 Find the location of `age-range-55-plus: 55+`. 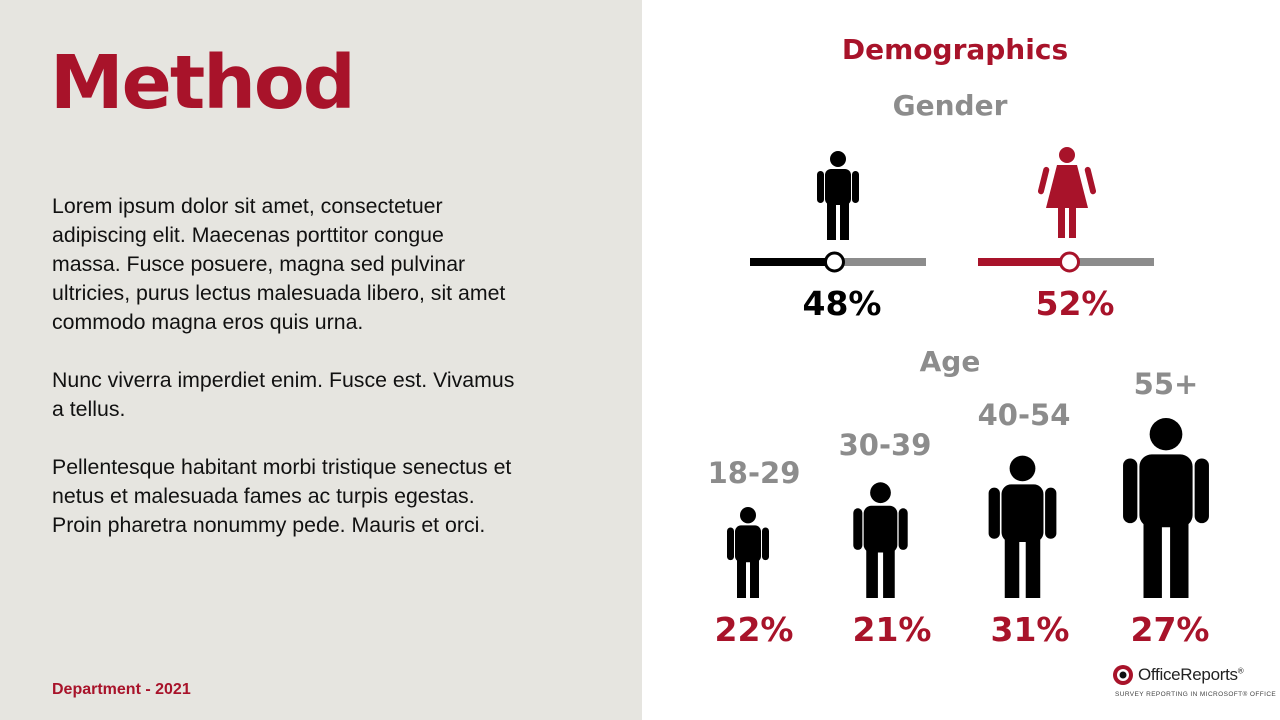

age-range-55-plus: 55+ is located at coordinates (1166, 384).